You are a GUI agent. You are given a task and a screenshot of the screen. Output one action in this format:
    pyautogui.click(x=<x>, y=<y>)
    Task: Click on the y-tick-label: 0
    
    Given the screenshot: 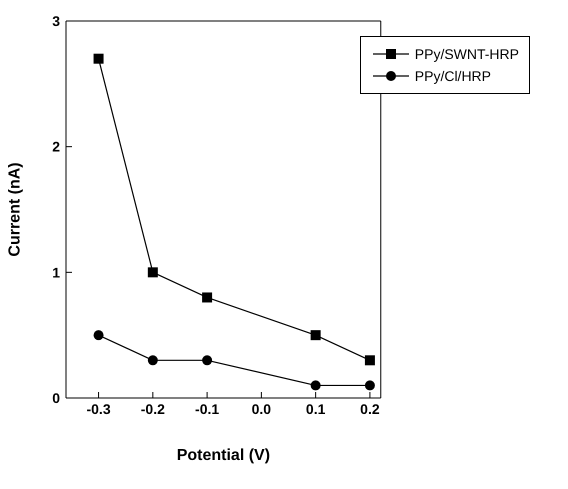 What is the action you would take?
    pyautogui.click(x=56, y=398)
    